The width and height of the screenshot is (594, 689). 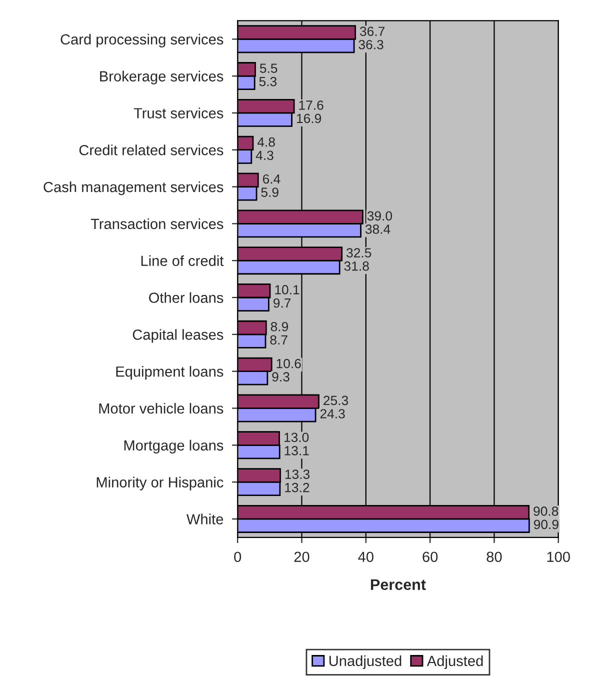 I want to click on x-tick-label: 60, so click(x=430, y=557).